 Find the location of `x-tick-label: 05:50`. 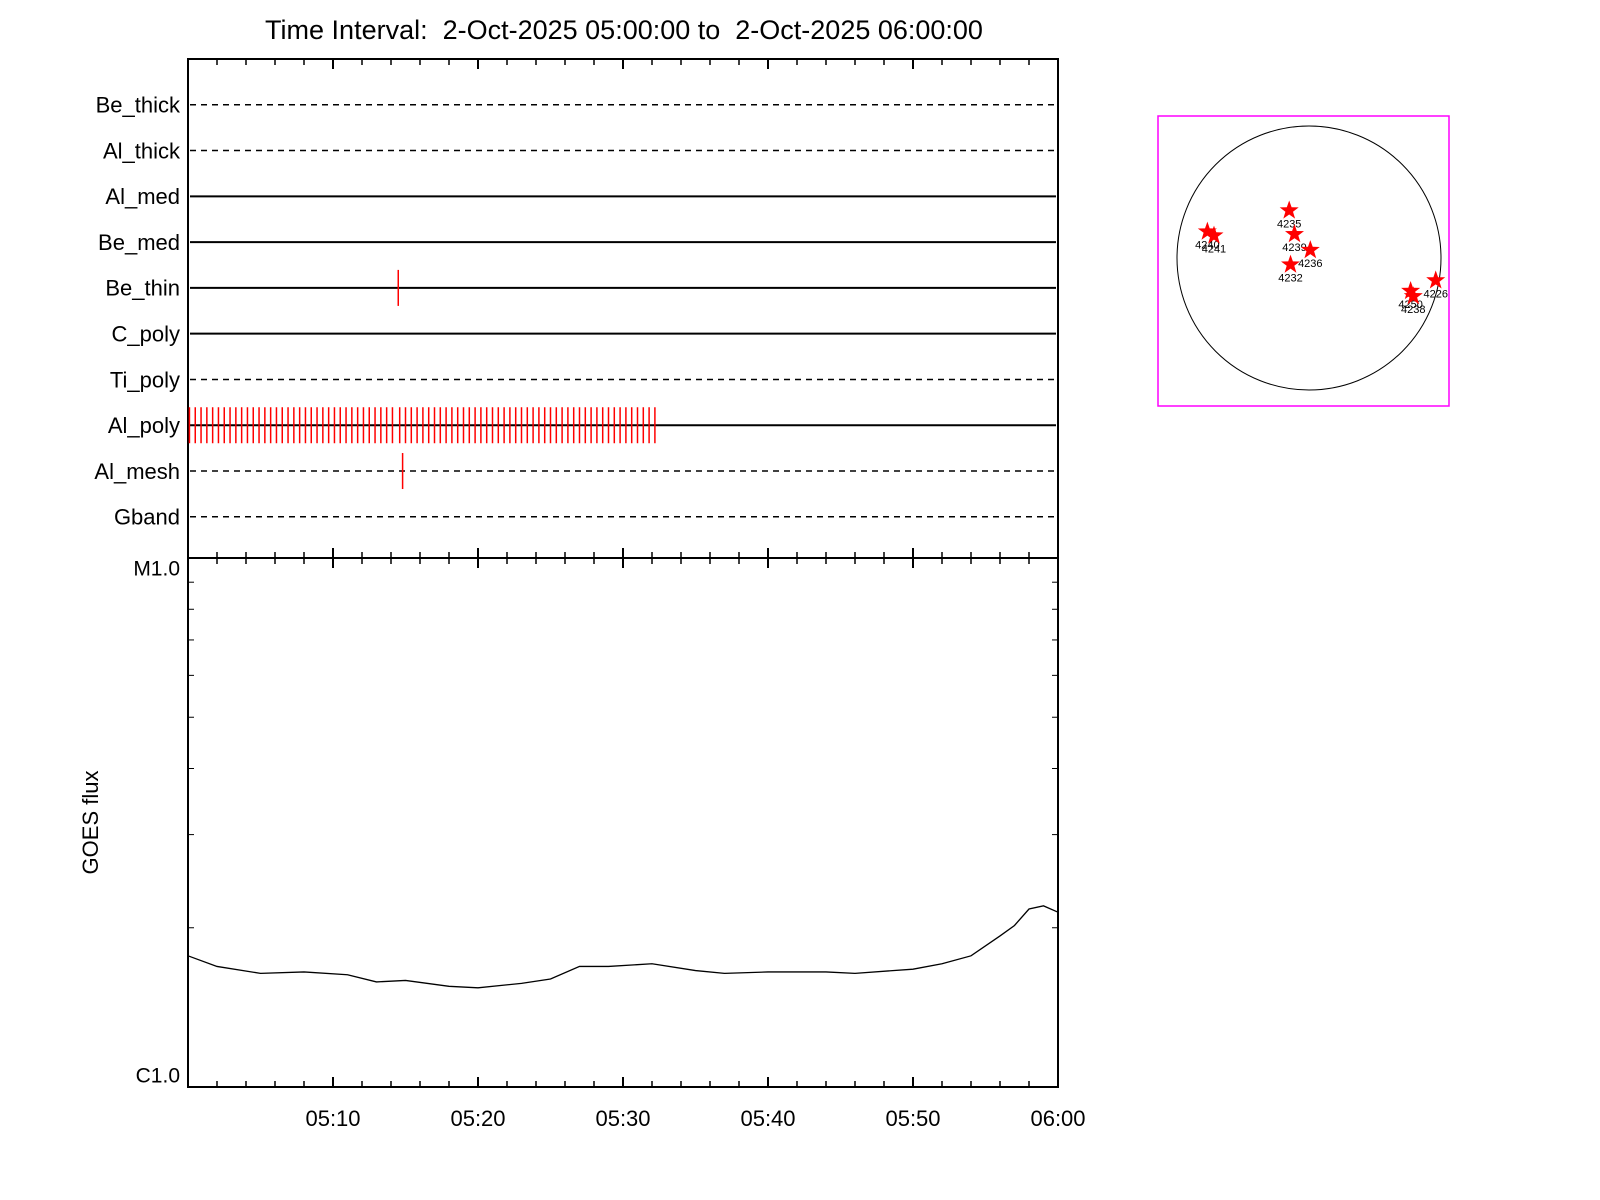

x-tick-label: 05:50 is located at coordinates (912, 1118).